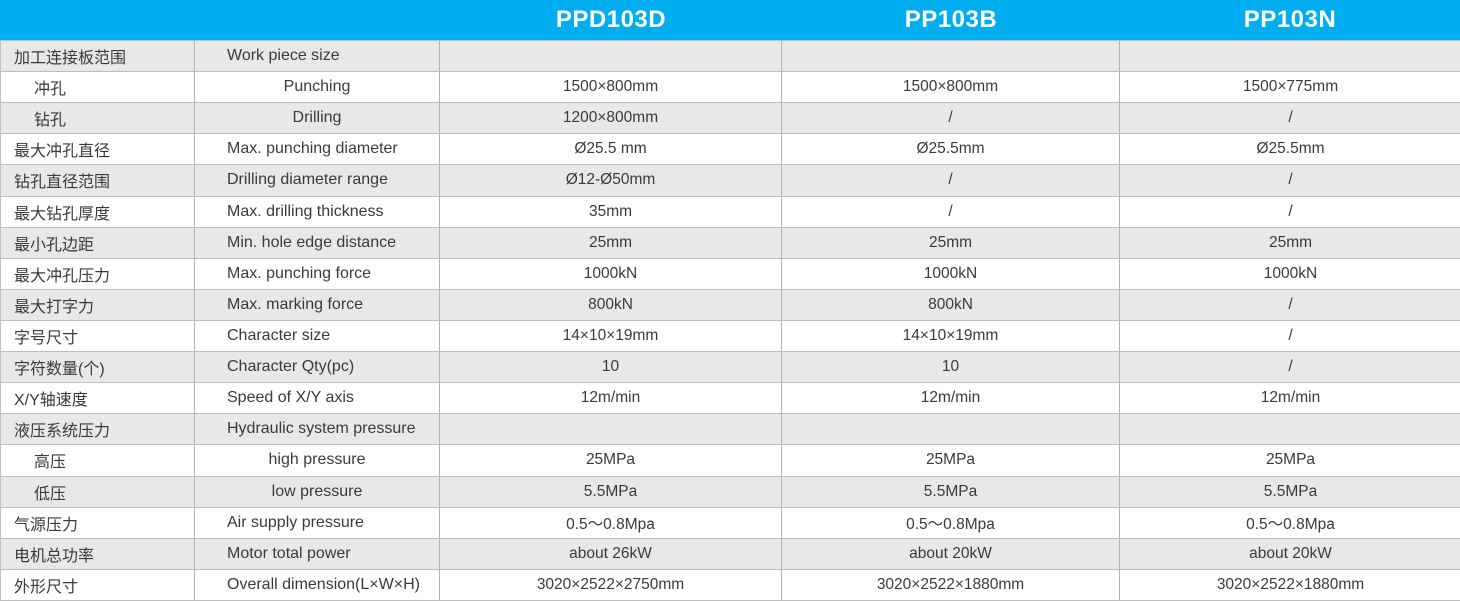  Describe the element at coordinates (1290, 273) in the screenshot. I see `value-pp103n: 1000kN` at that location.